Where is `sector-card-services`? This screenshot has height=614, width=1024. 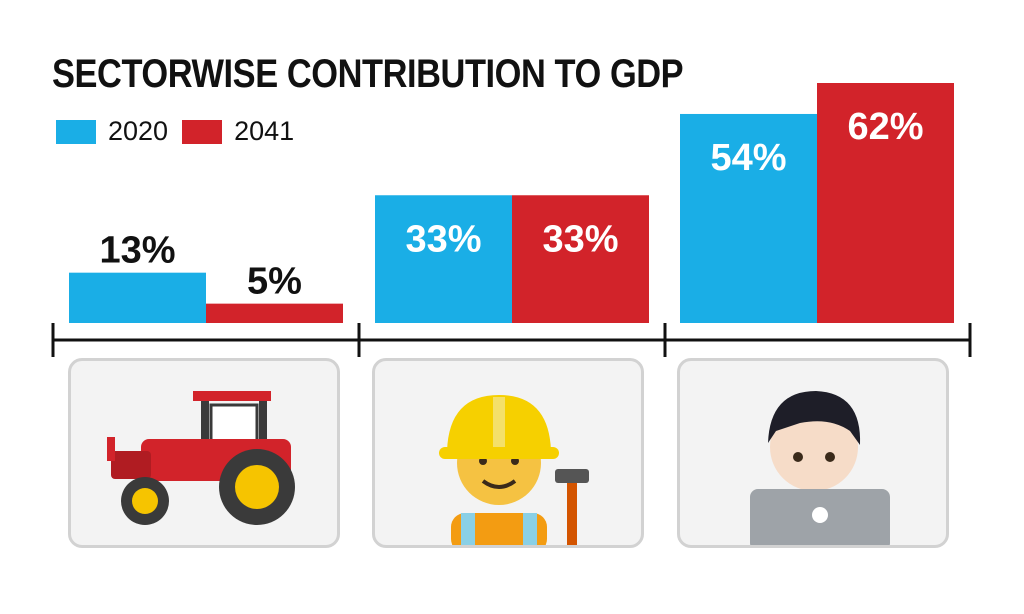 sector-card-services is located at coordinates (813, 453).